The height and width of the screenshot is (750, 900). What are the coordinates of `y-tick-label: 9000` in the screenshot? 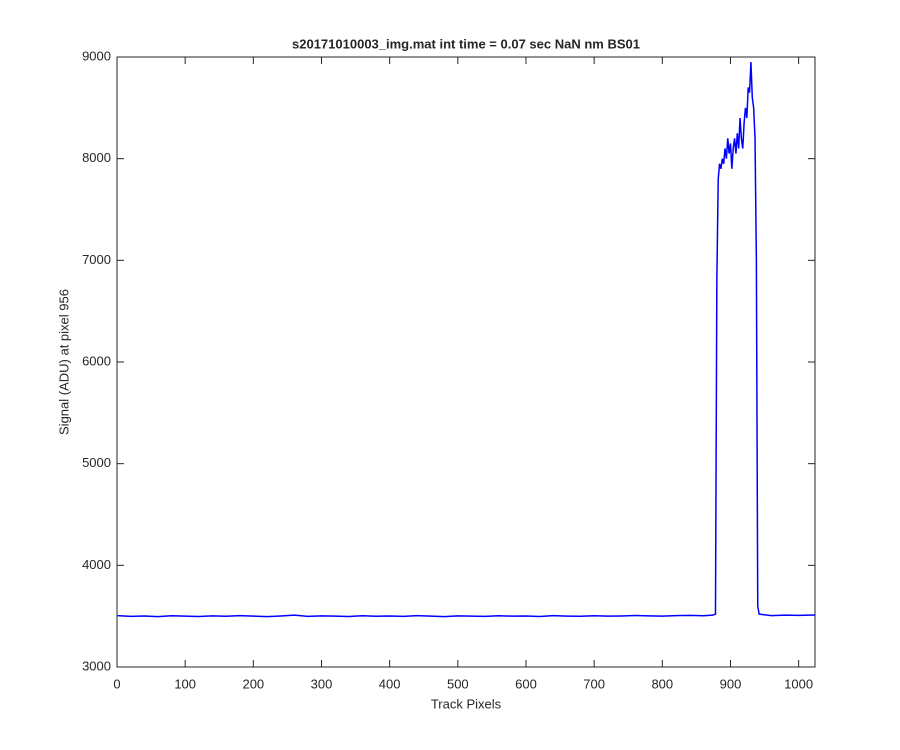 It's located at (96, 55).